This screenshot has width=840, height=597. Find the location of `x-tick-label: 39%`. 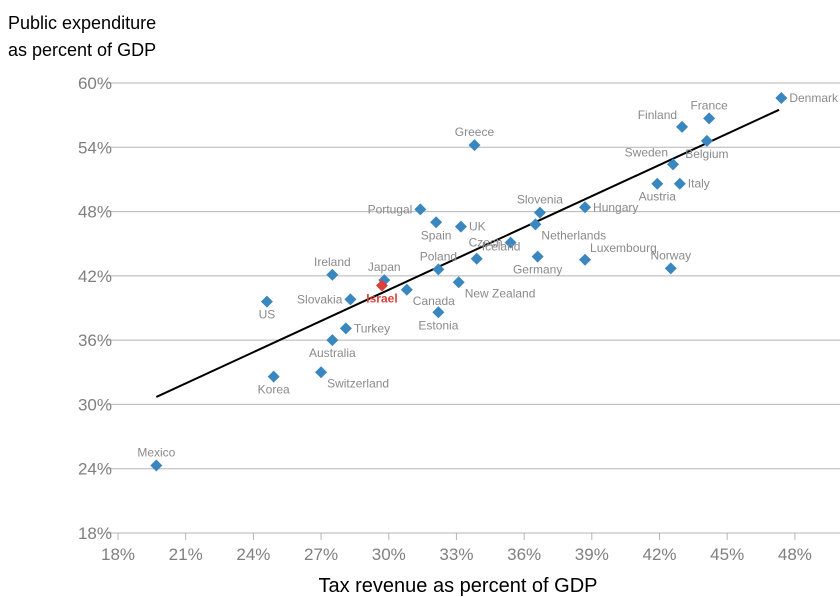

x-tick-label: 39% is located at coordinates (592, 554).